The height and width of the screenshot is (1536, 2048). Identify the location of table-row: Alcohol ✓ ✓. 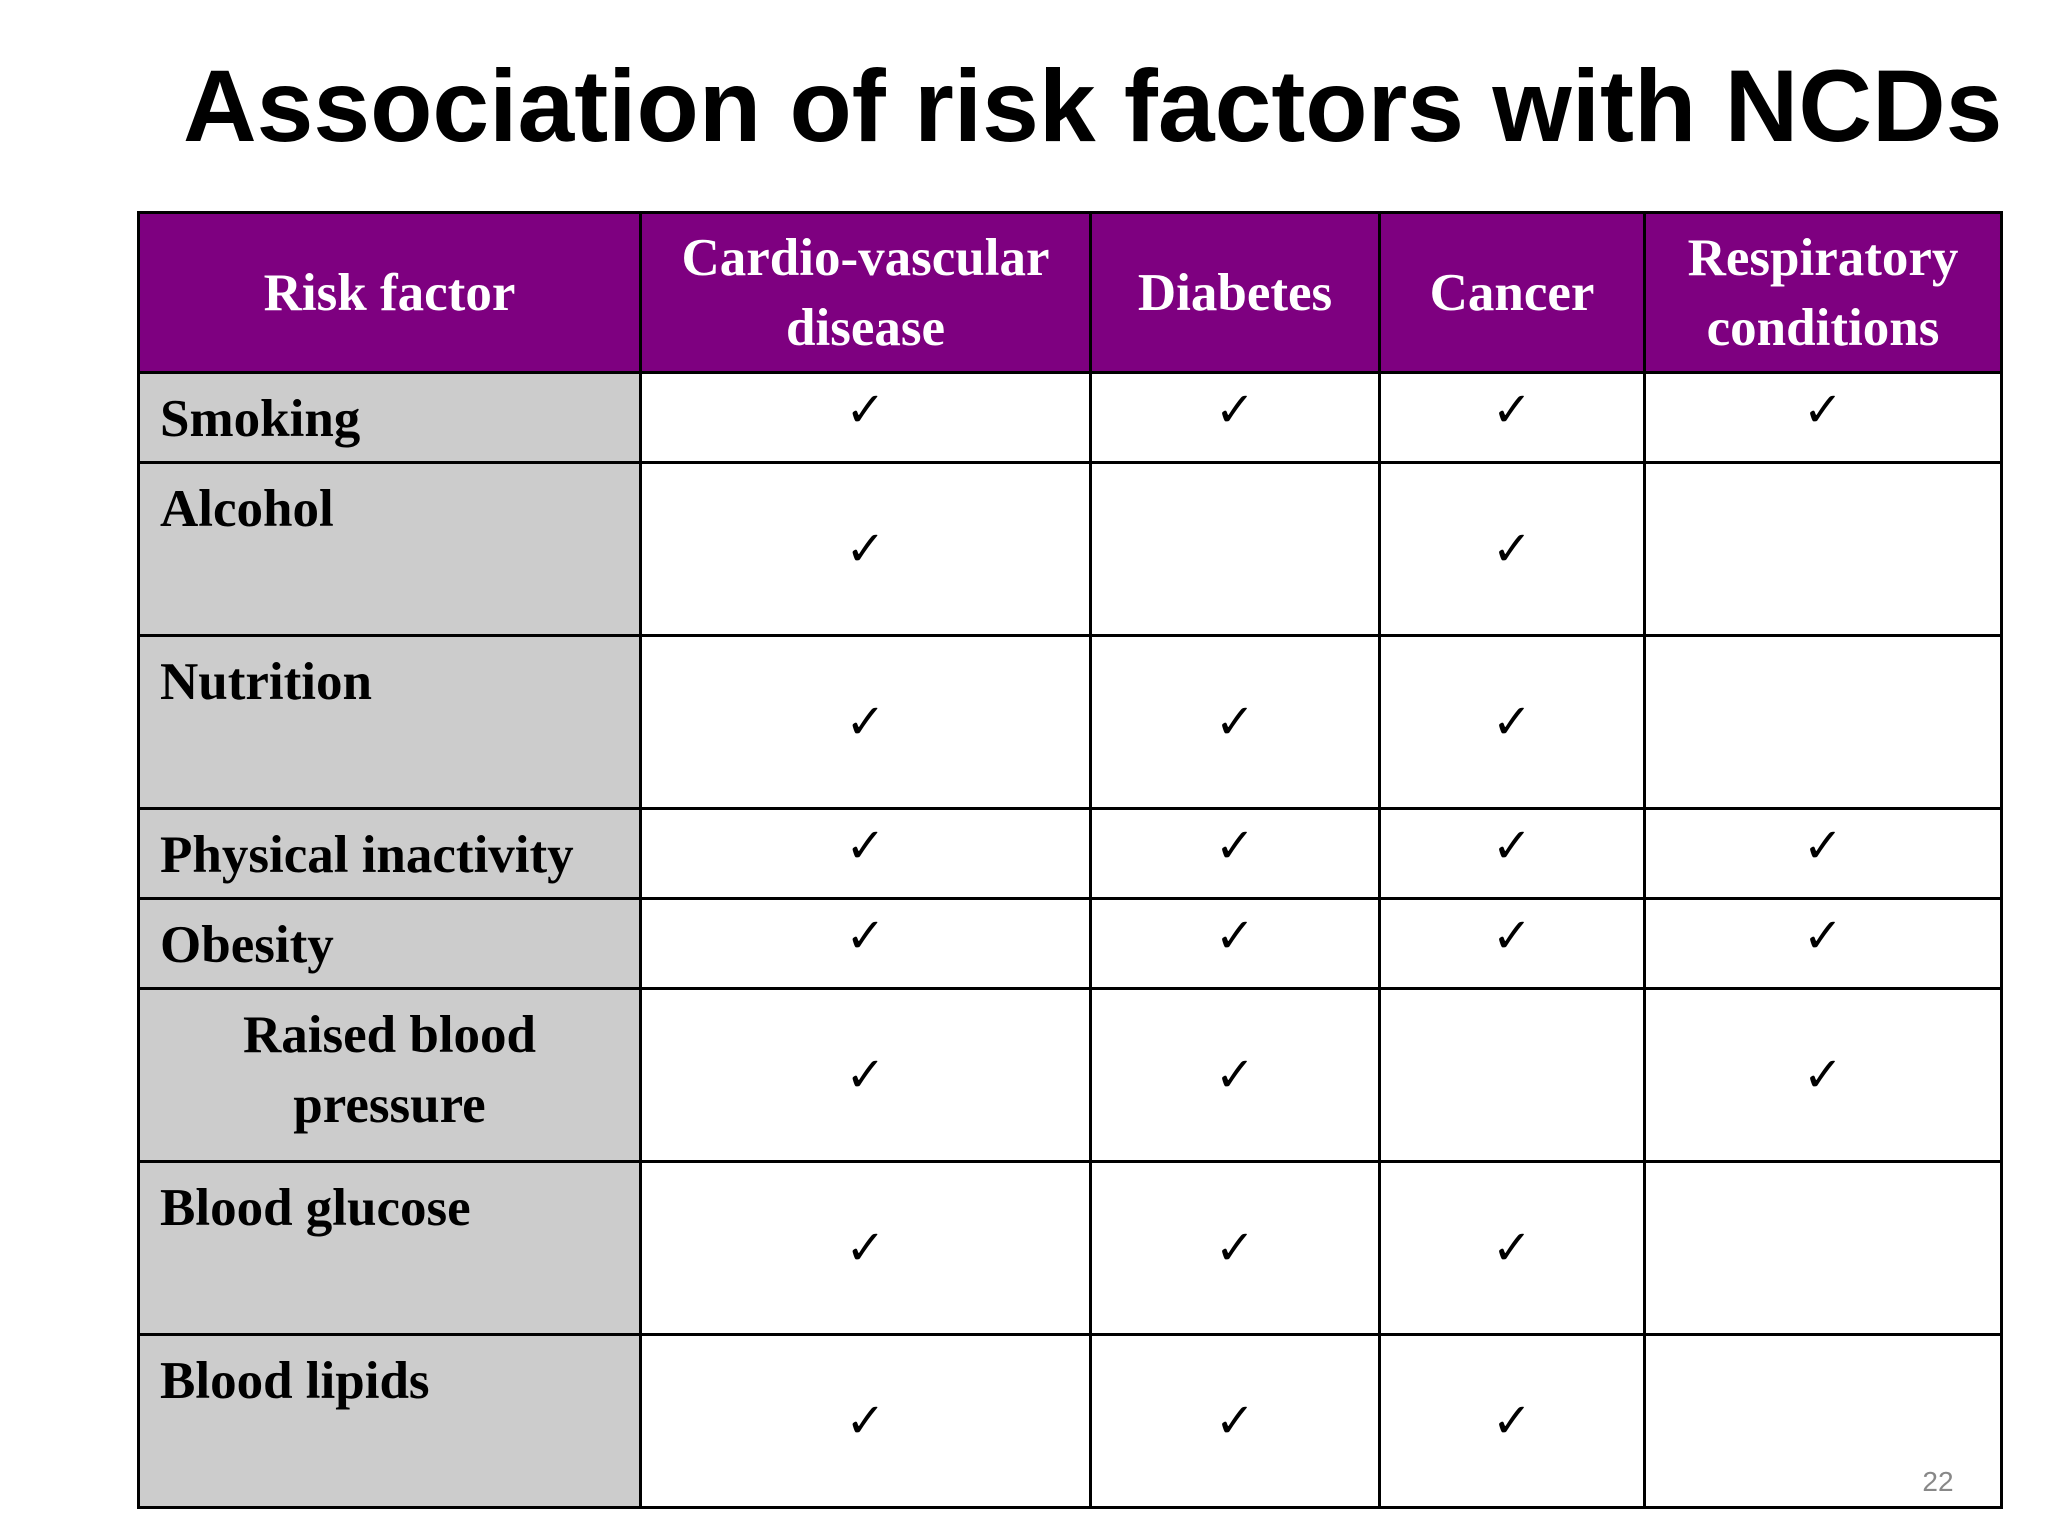
(1070, 549).